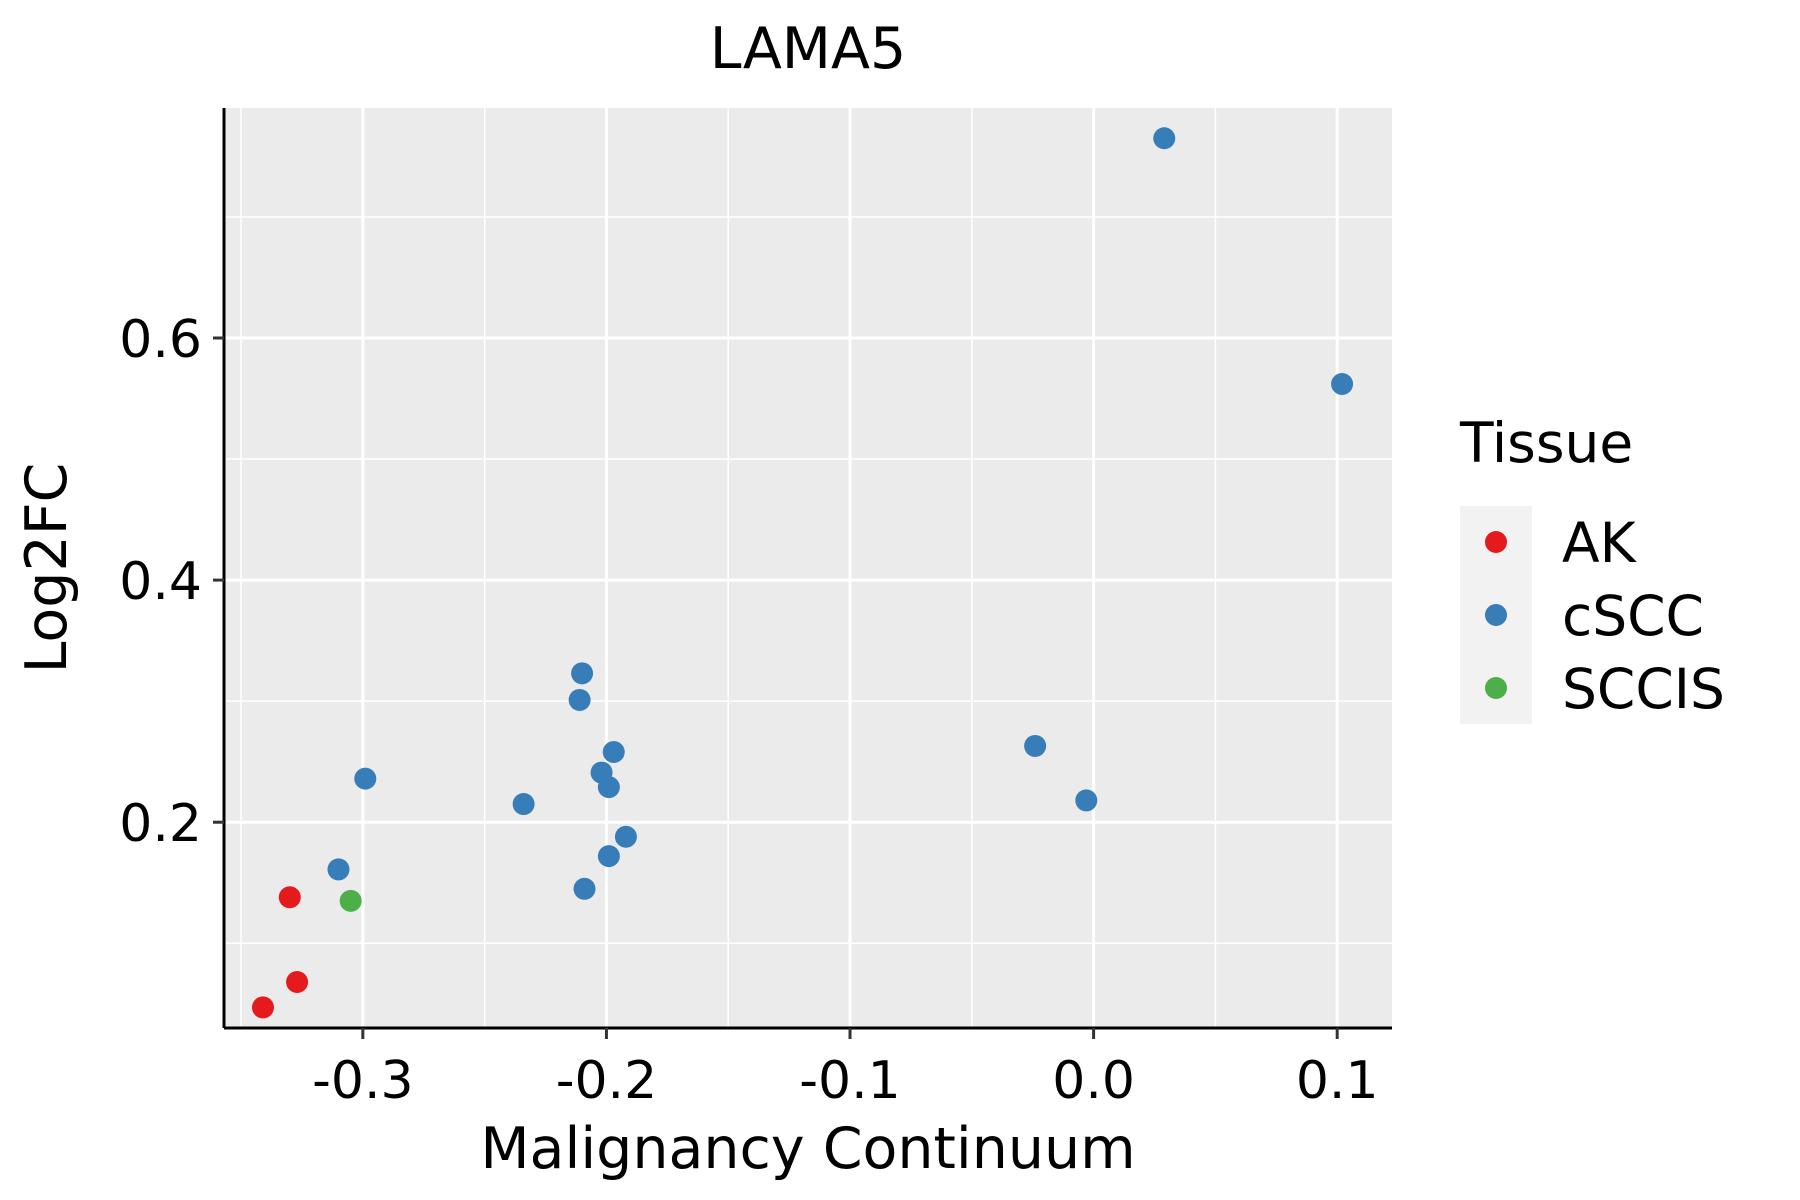 This screenshot has height=1200, width=1800. What do you see at coordinates (1496, 688) in the screenshot?
I see `legend-key-sccis` at bounding box center [1496, 688].